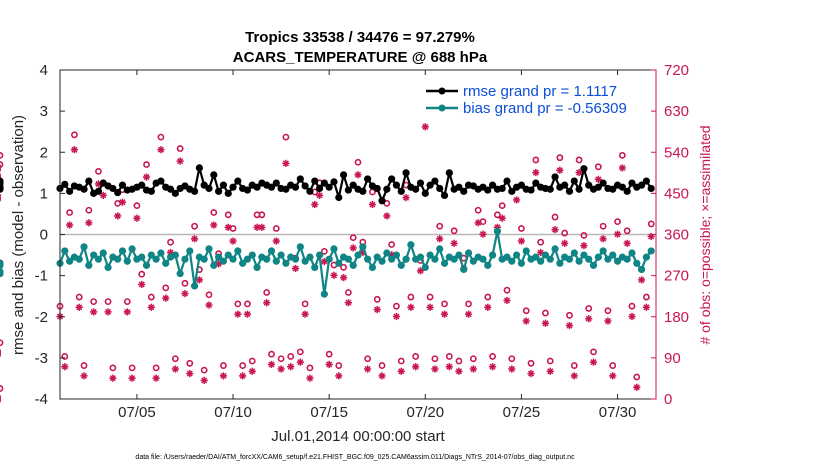  I want to click on y-tick-label: 3, so click(44, 111).